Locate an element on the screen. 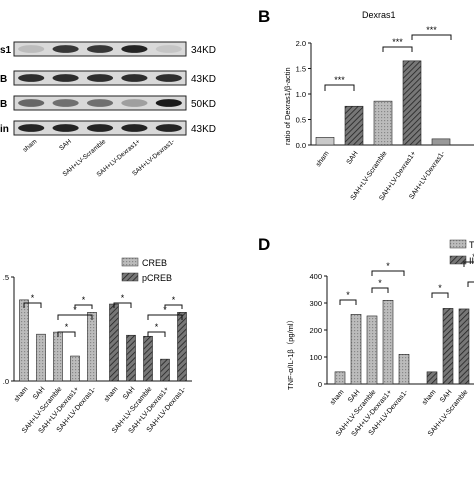  chart-d-y-tick-label: 0 is located at coordinates (320, 384).